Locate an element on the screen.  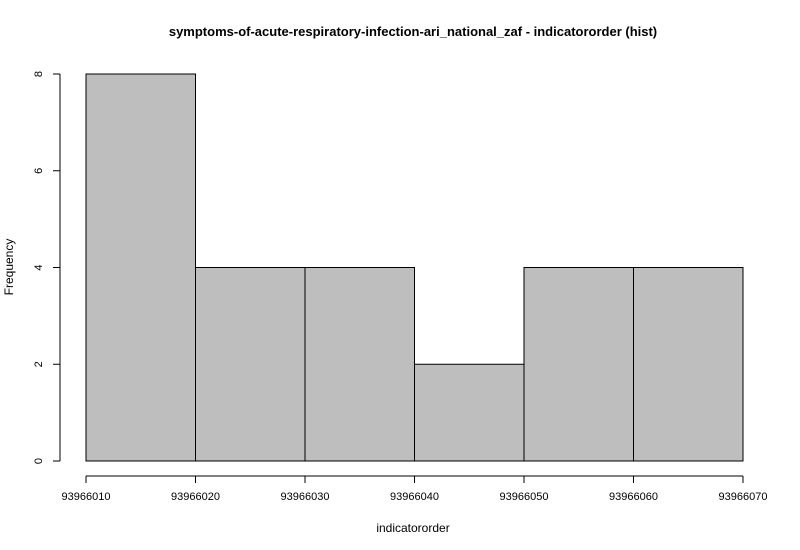
y-tick-label-2: 2 is located at coordinates (39, 364).